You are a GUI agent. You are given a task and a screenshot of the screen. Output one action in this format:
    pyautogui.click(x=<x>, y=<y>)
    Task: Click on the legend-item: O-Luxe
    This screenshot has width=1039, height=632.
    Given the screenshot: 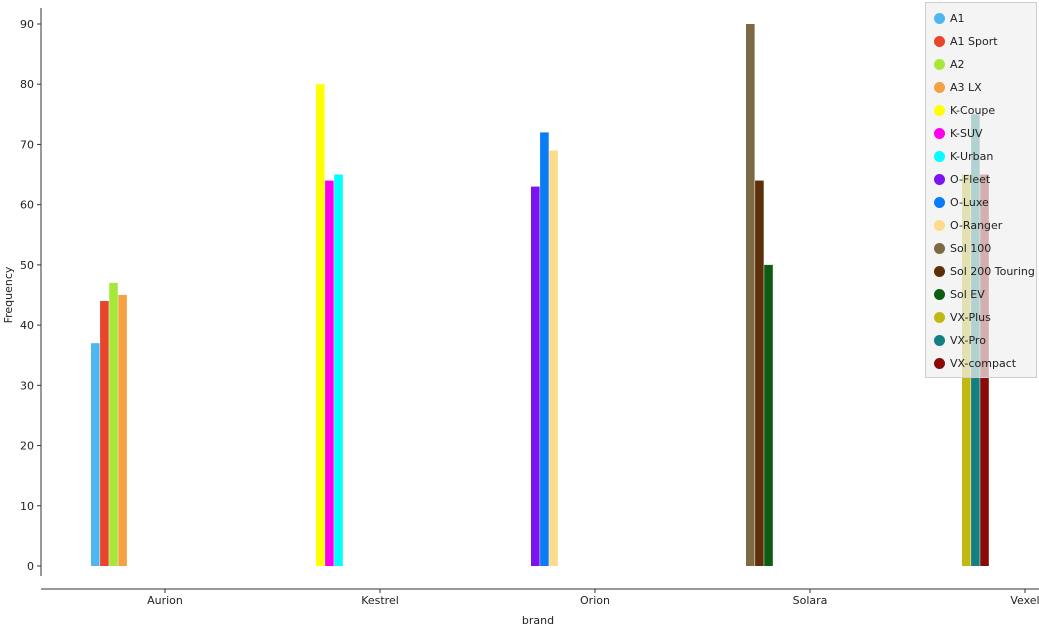 What is the action you would take?
    pyautogui.click(x=957, y=202)
    